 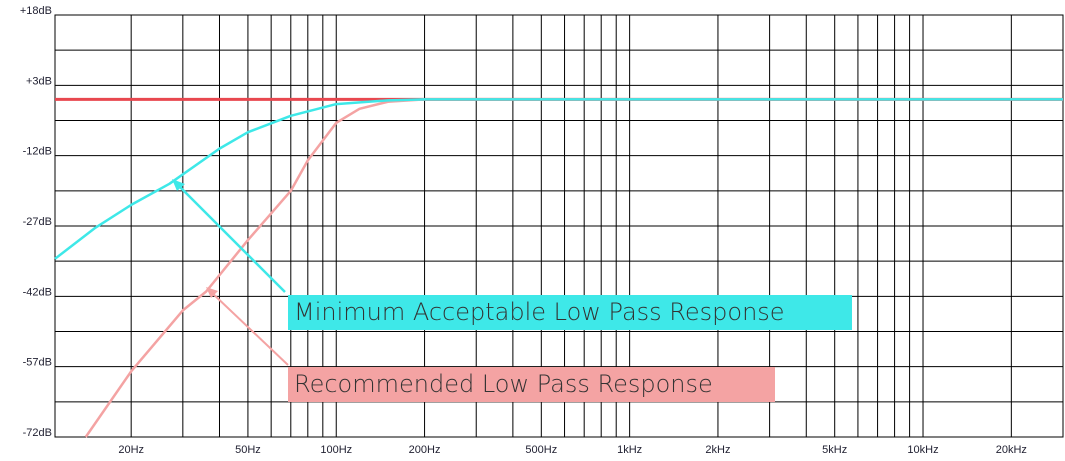 I want to click on x-tick-label: 2kHz, so click(x=717, y=450).